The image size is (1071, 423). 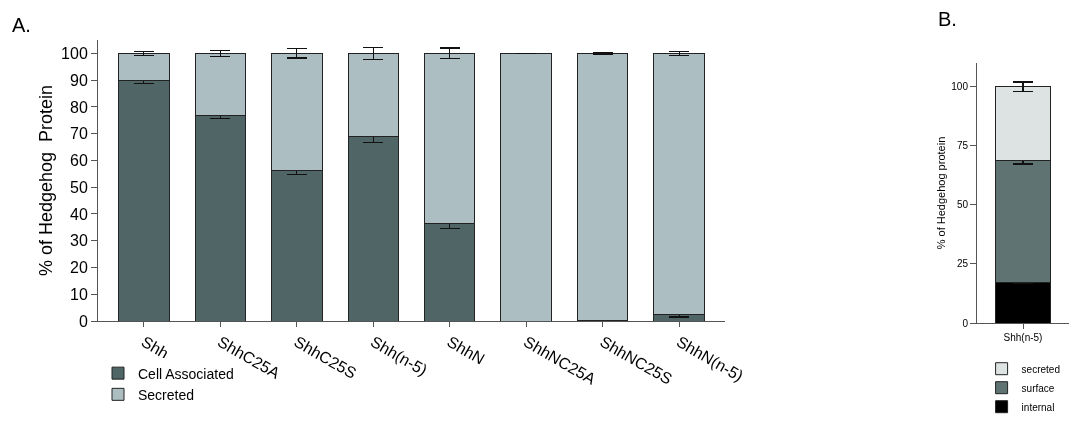 What do you see at coordinates (79, 268) in the screenshot?
I see `y-tick-label: 20` at bounding box center [79, 268].